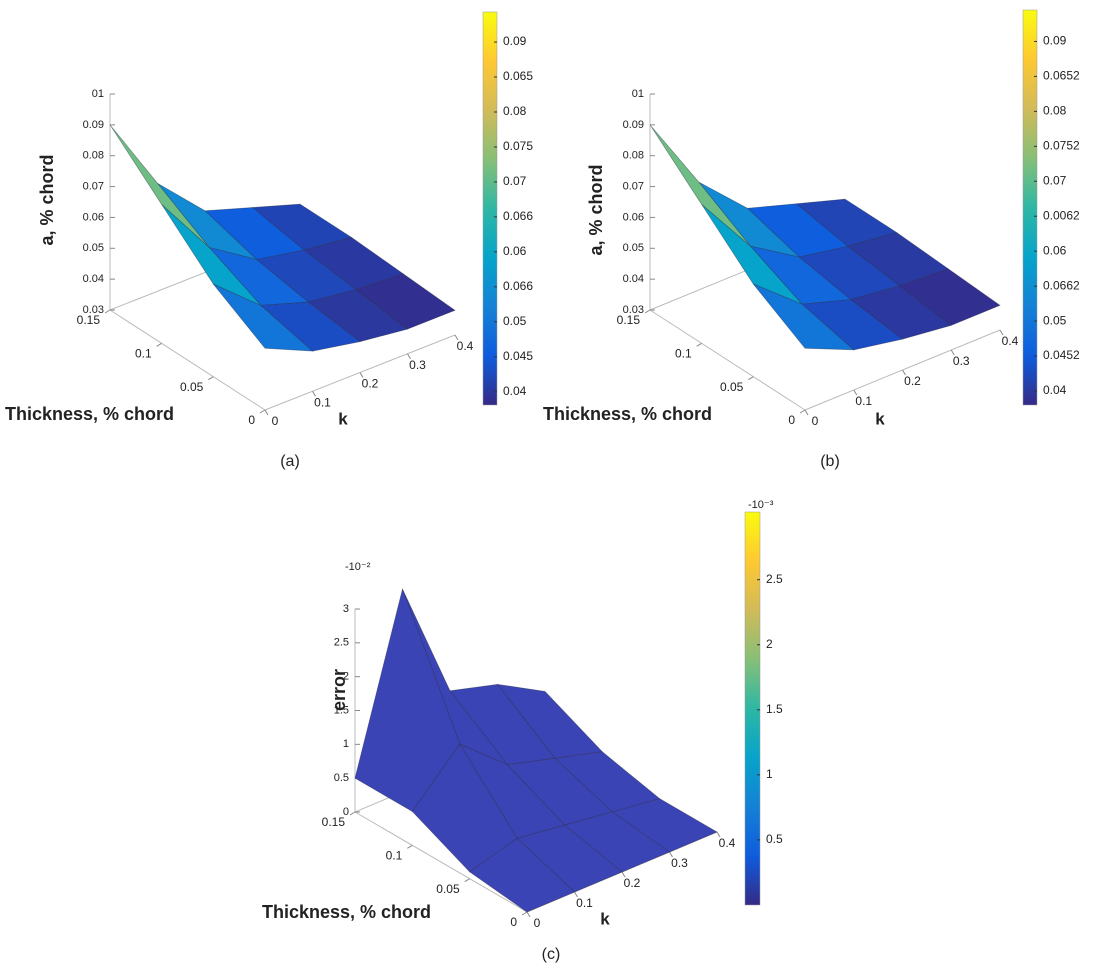 This screenshot has width=1097, height=976. What do you see at coordinates (358, 567) in the screenshot?
I see `z-multiplier: -10⁻²` at bounding box center [358, 567].